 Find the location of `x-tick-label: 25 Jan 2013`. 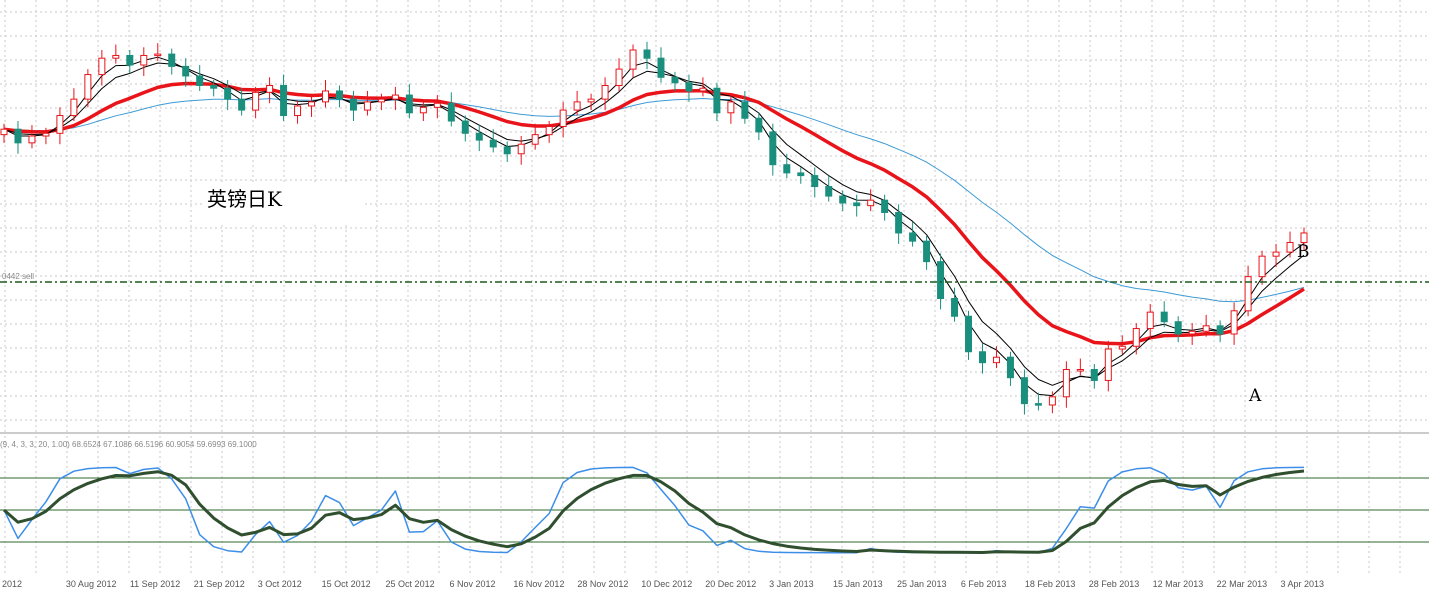

x-tick-label: 25 Jan 2013 is located at coordinates (922, 584).